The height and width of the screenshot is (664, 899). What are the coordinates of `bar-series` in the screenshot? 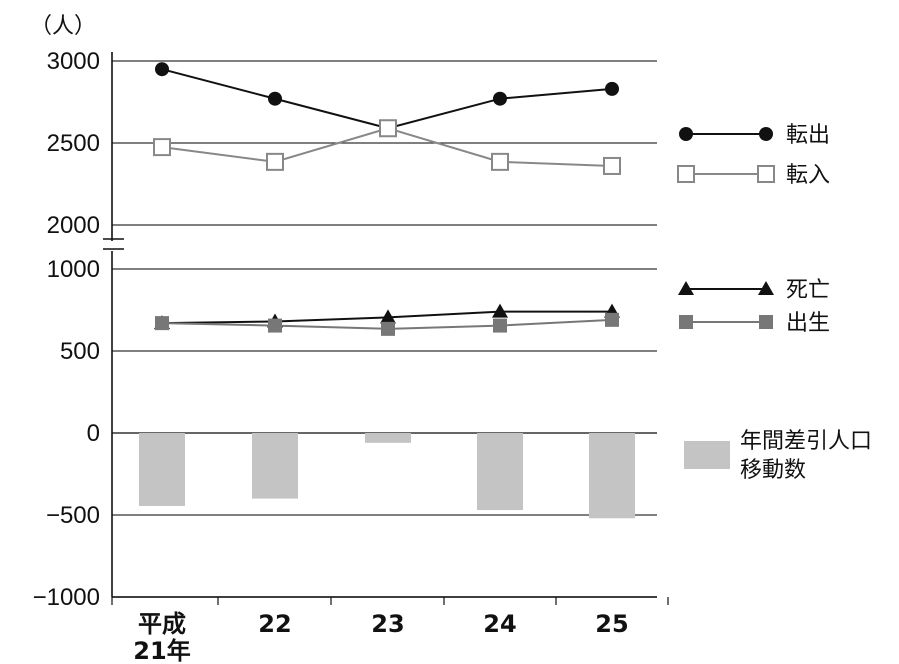 It's located at (387, 476).